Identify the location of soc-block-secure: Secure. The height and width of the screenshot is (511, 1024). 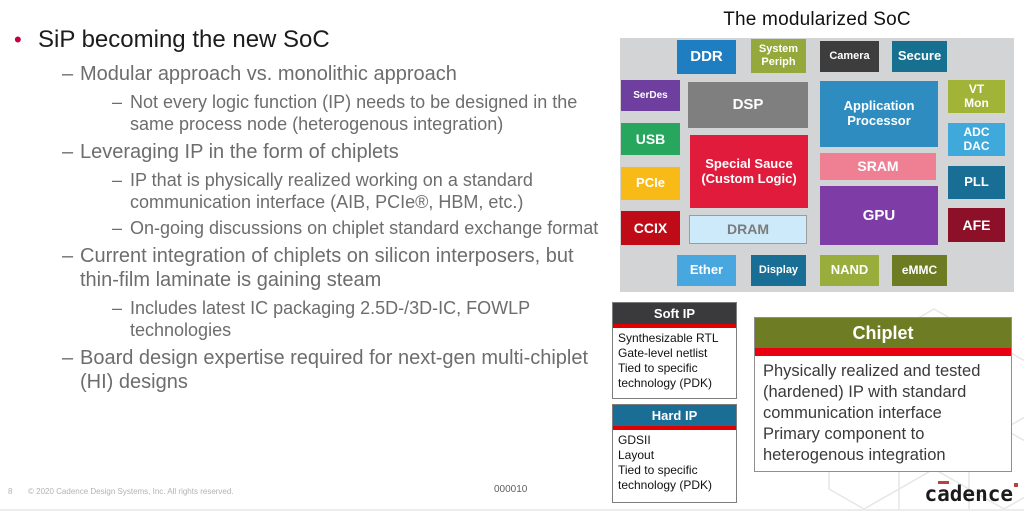
(919, 56).